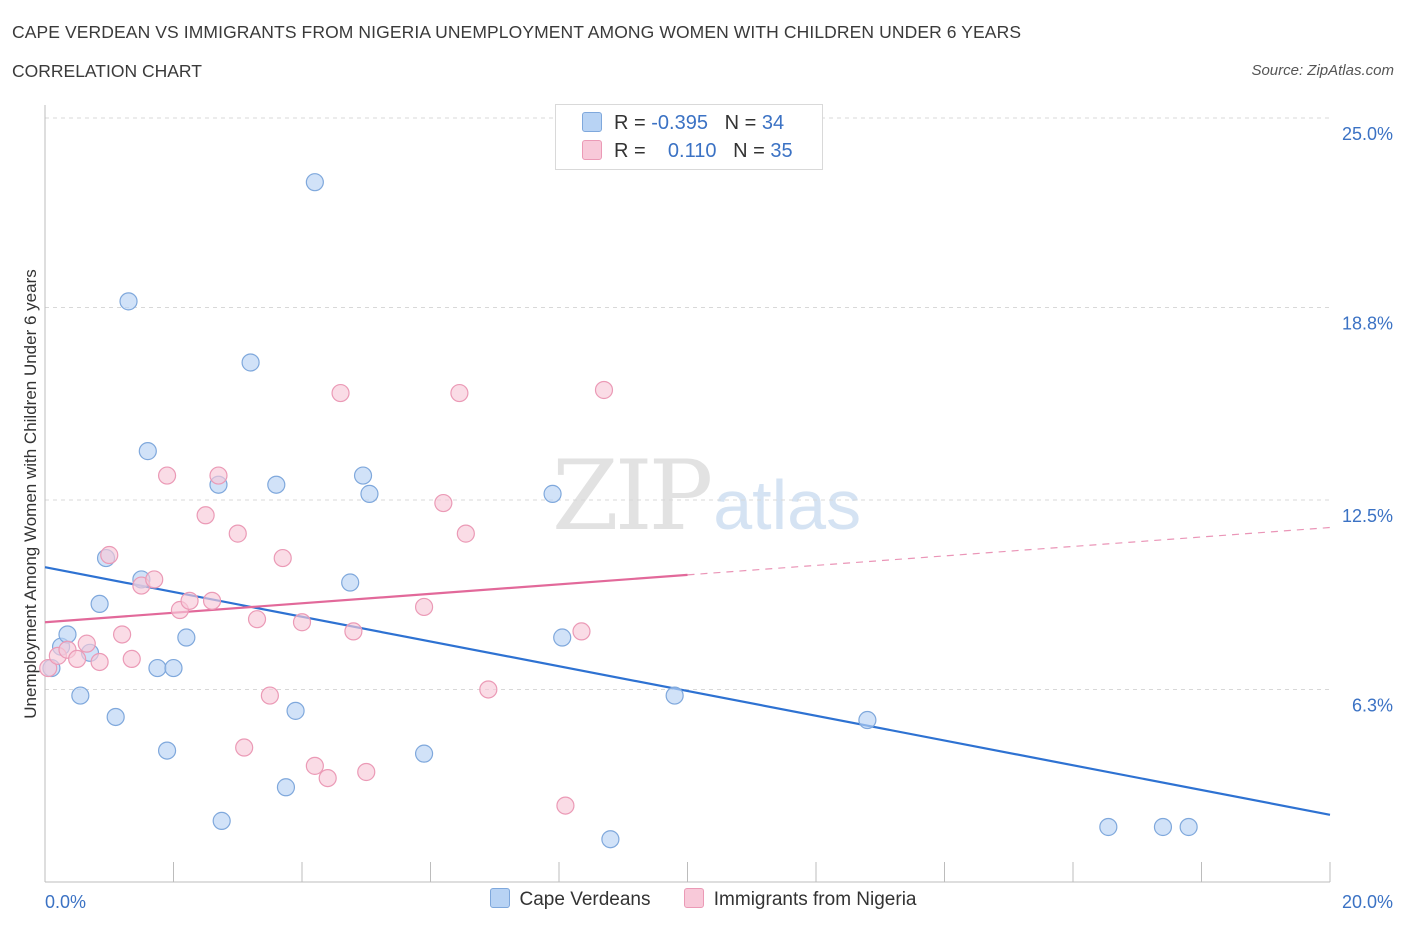 The width and height of the screenshot is (1406, 930). I want to click on legend-item-nigeria: Immigrants from Nigeria, so click(800, 899).